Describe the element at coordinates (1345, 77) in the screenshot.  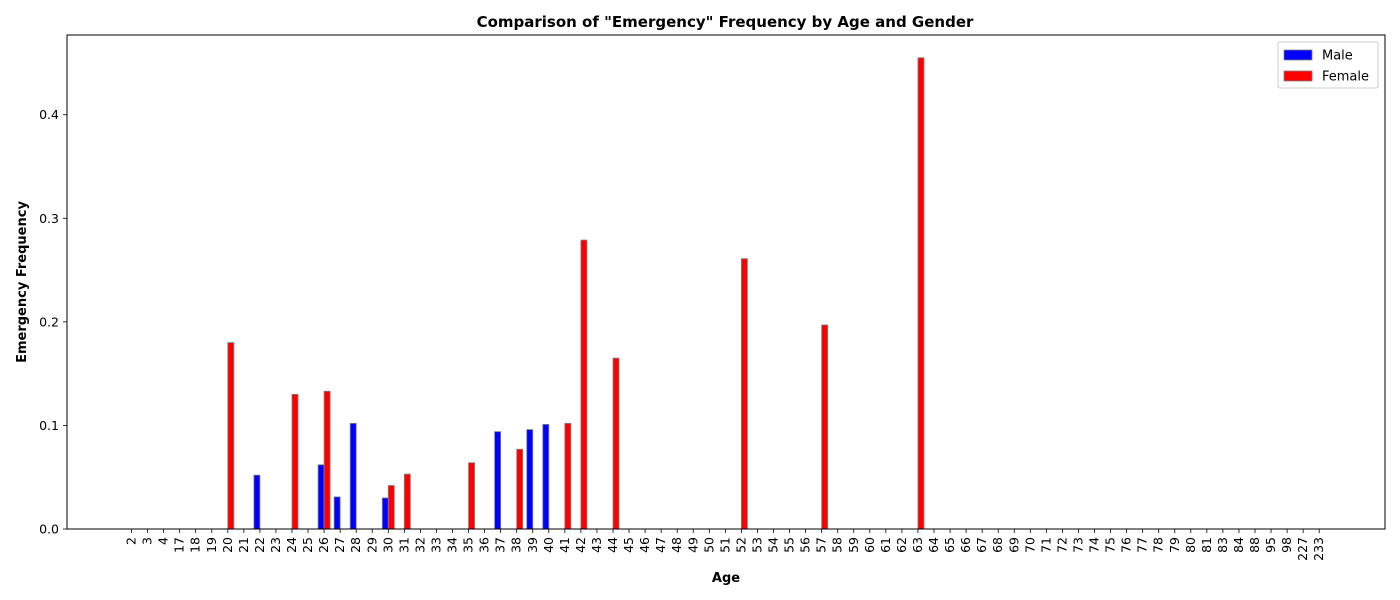
I see `legend-label-female: Female` at that location.